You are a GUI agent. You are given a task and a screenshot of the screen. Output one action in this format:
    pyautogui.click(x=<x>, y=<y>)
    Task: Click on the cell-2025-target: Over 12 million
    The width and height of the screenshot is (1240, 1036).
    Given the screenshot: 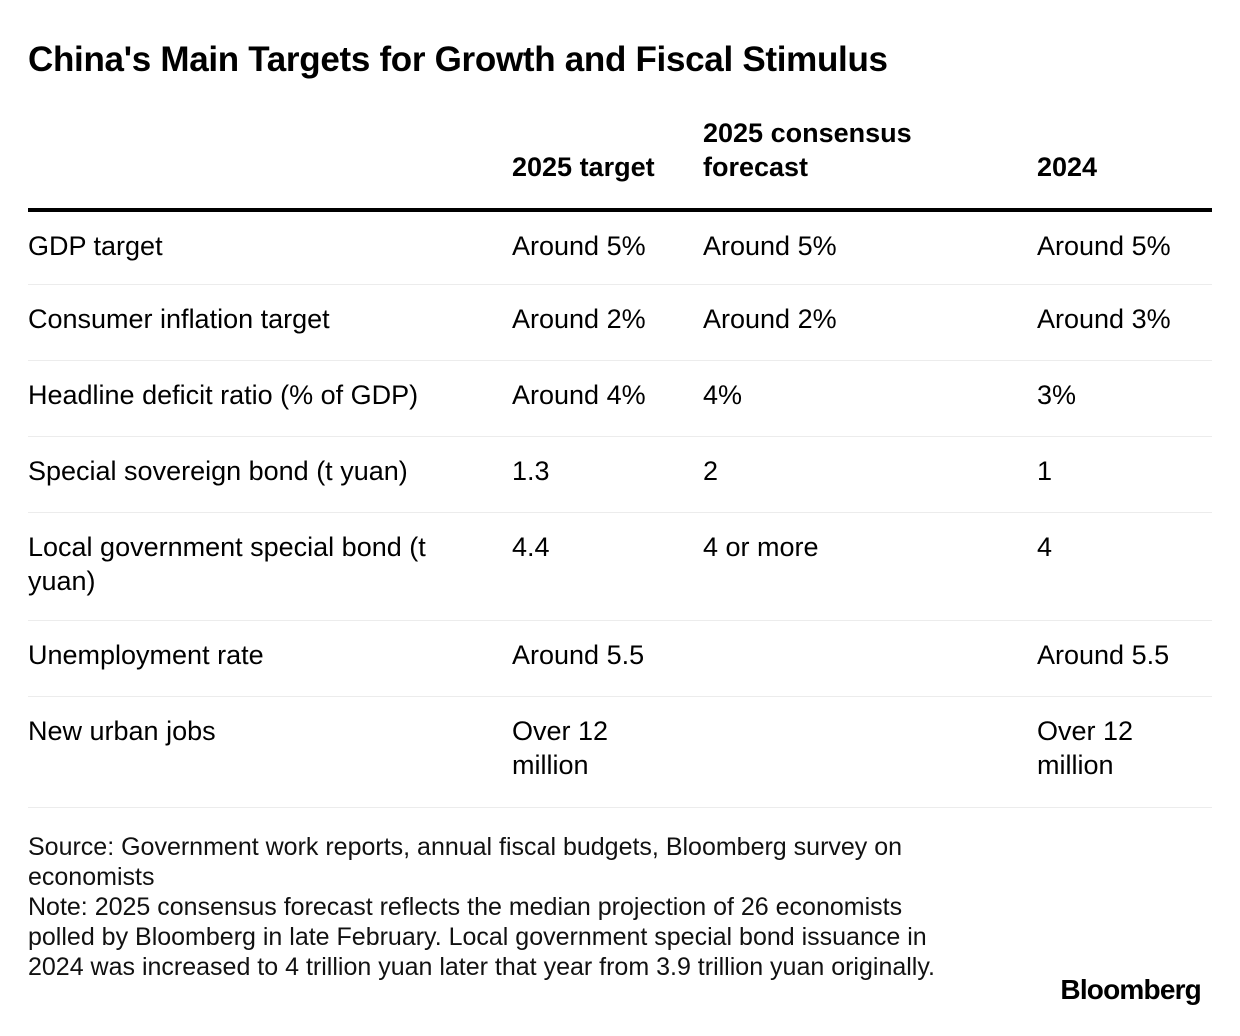 What is the action you would take?
    pyautogui.click(x=560, y=748)
    